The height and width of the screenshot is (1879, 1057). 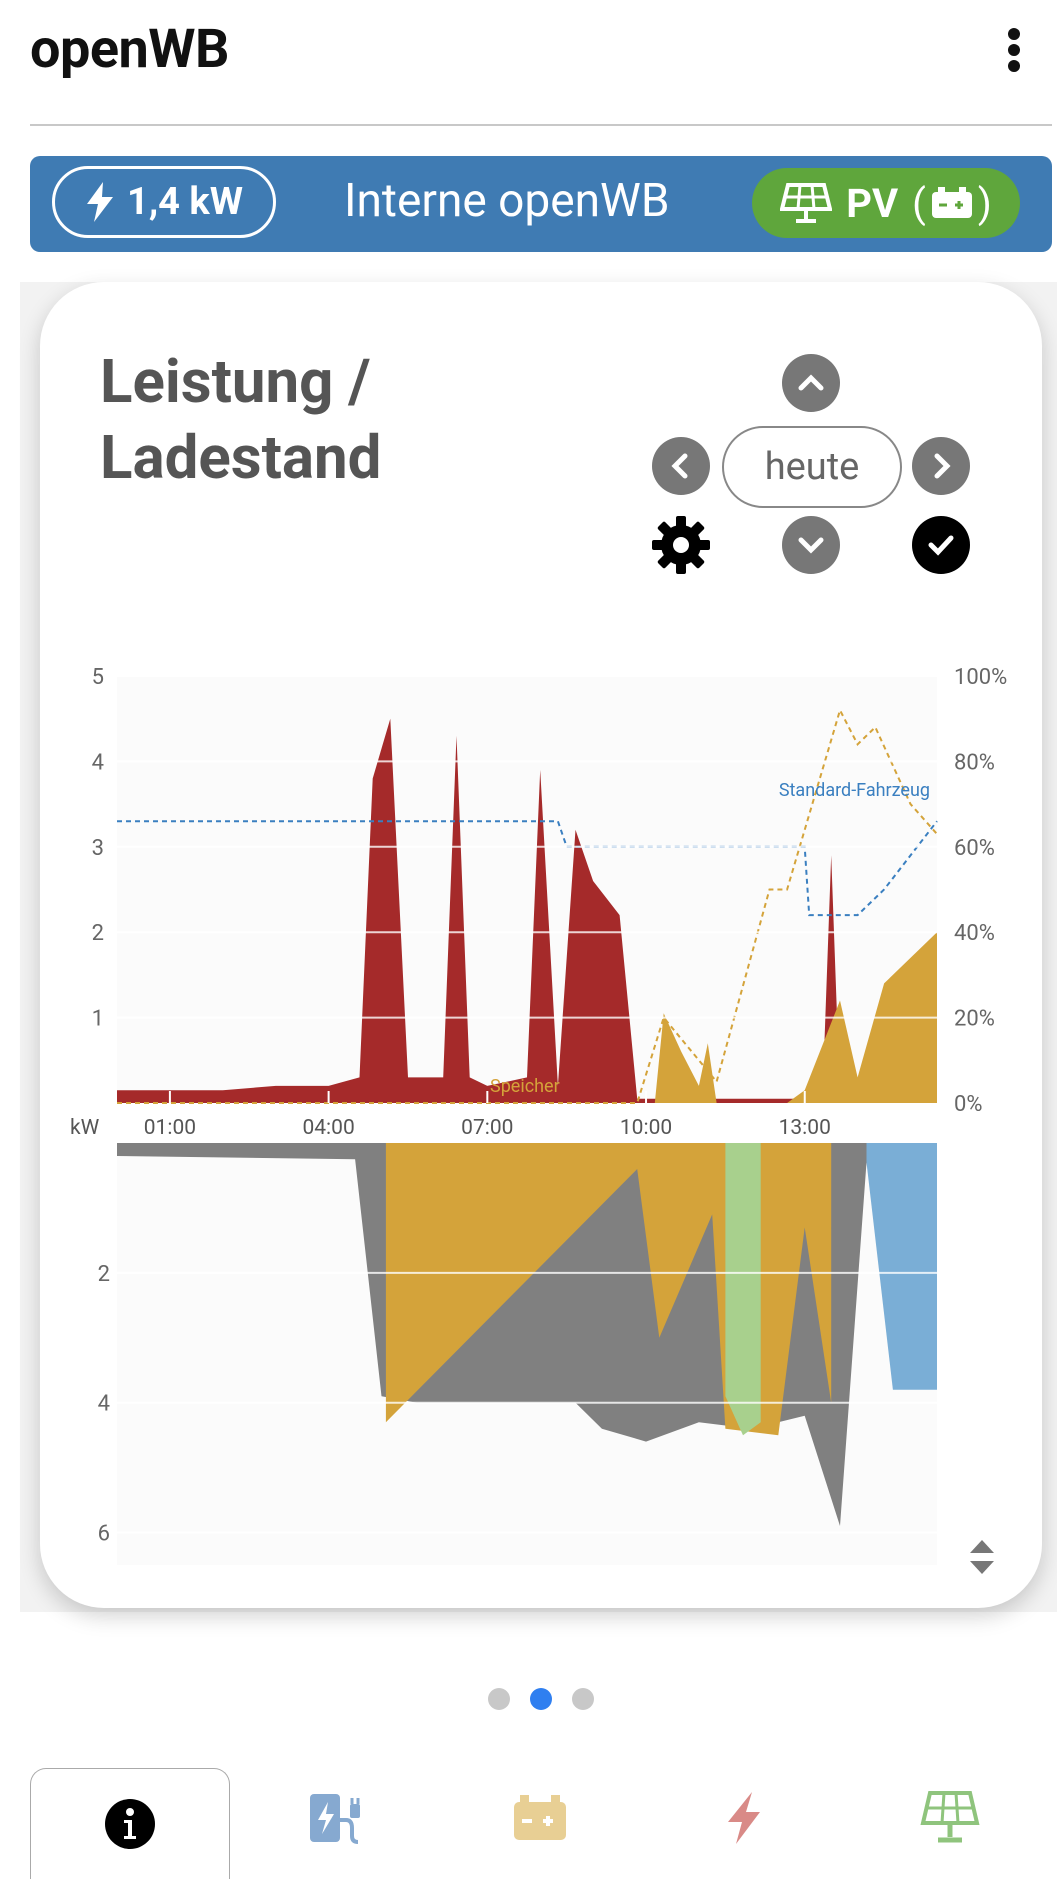 What do you see at coordinates (941, 466) in the screenshot?
I see `chevron-right-icon` at bounding box center [941, 466].